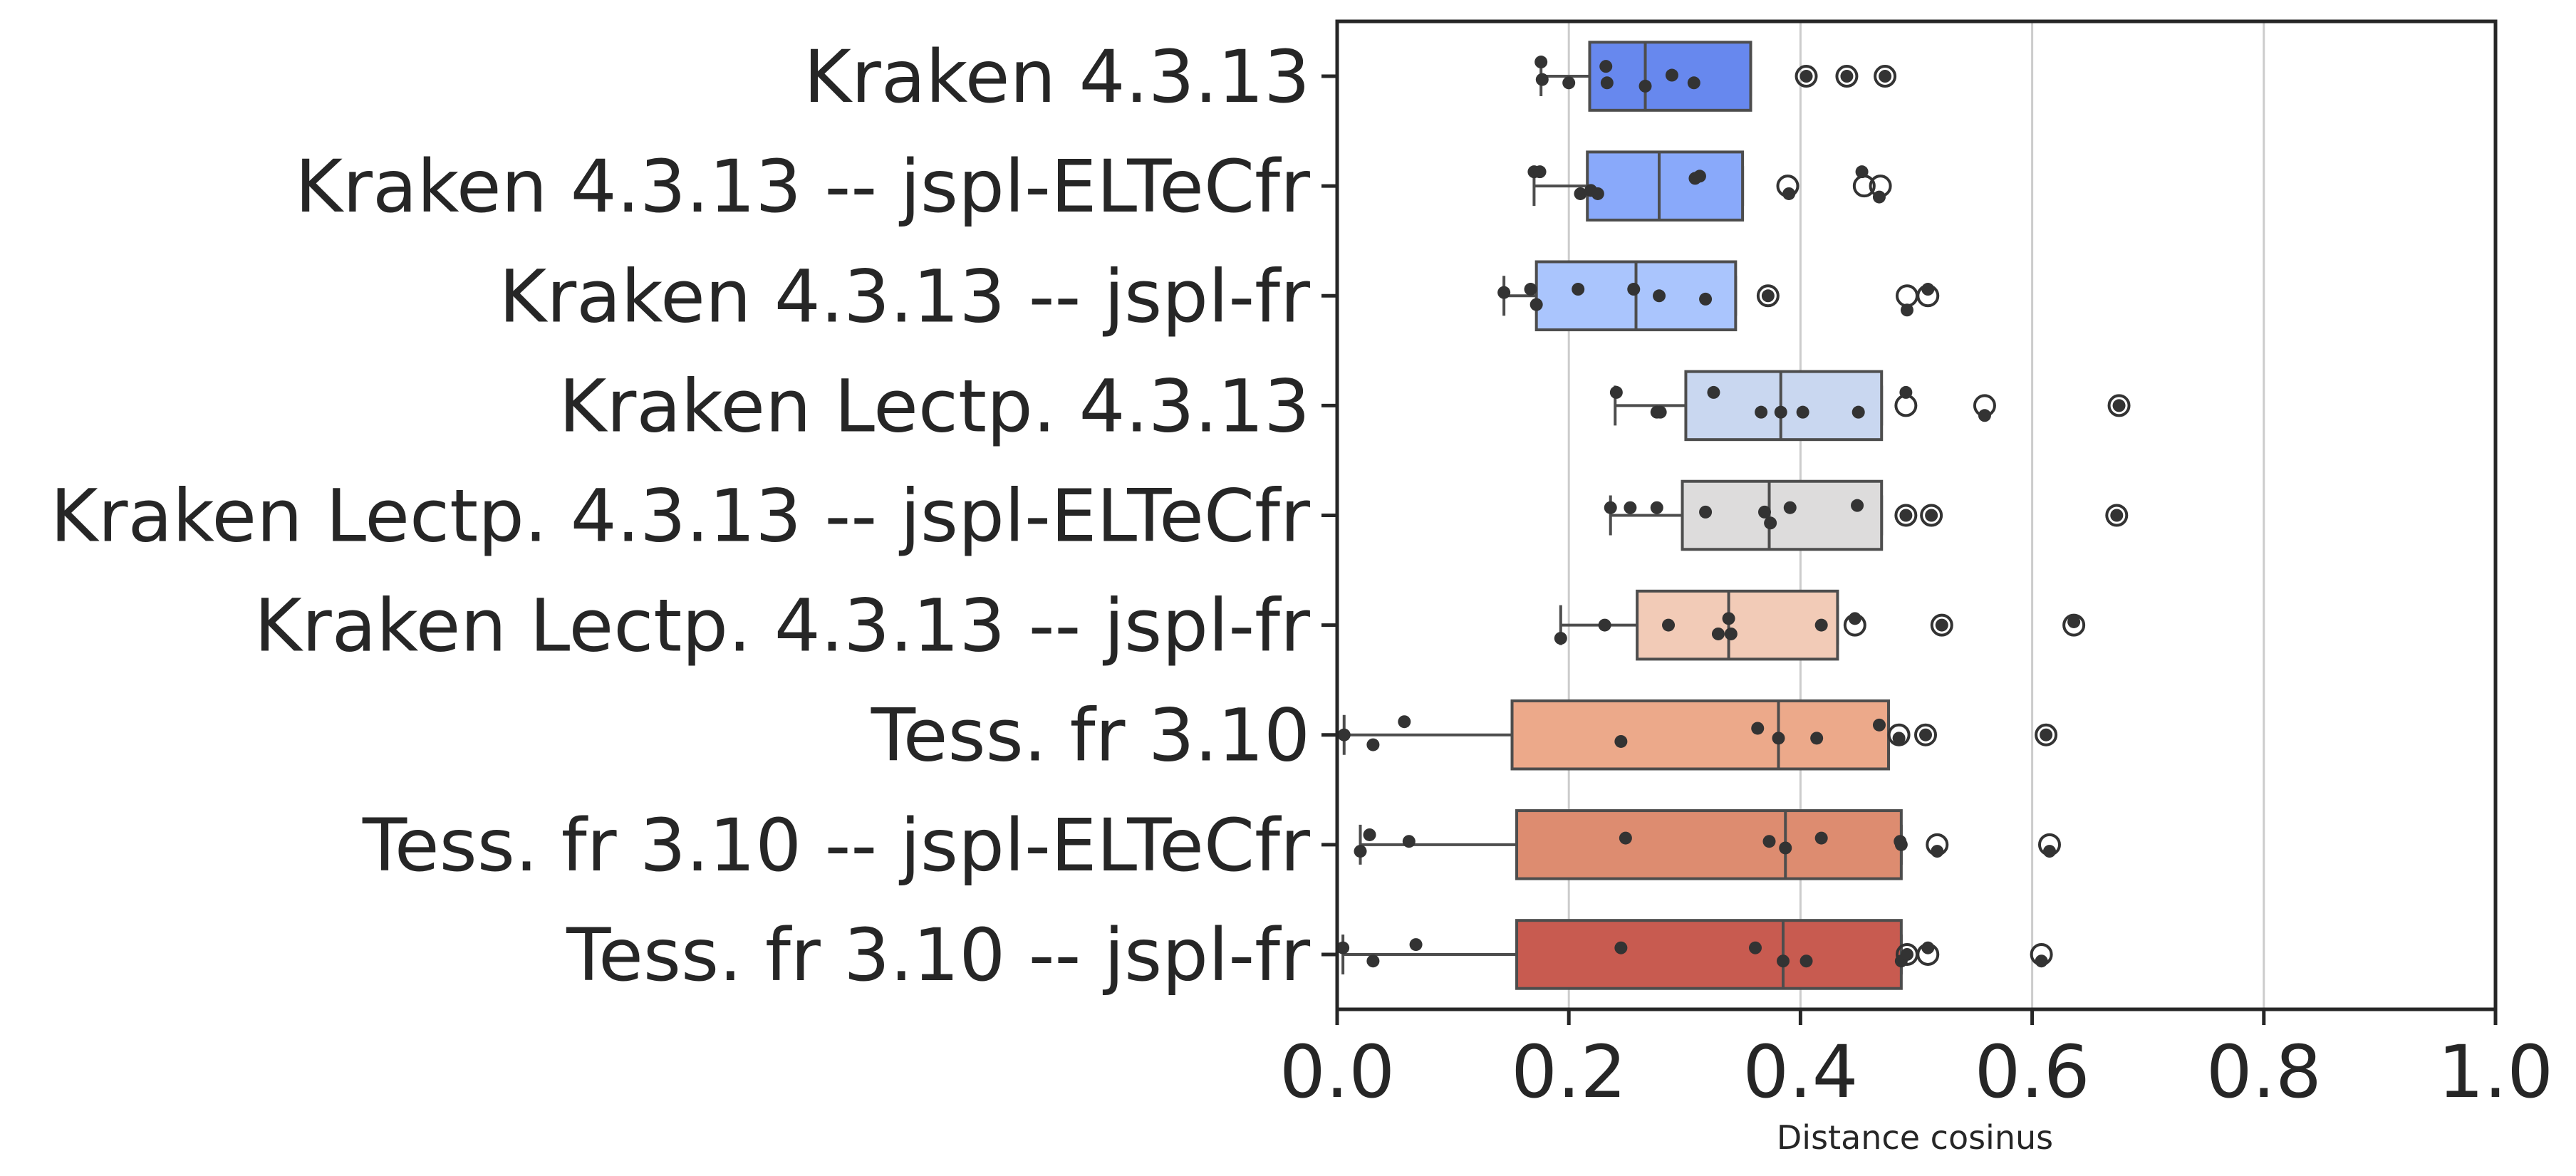 This screenshot has height=1176, width=2576. What do you see at coordinates (904, 296) in the screenshot?
I see `category-label: Kraken 4.3.13 -- jspl-fr` at bounding box center [904, 296].